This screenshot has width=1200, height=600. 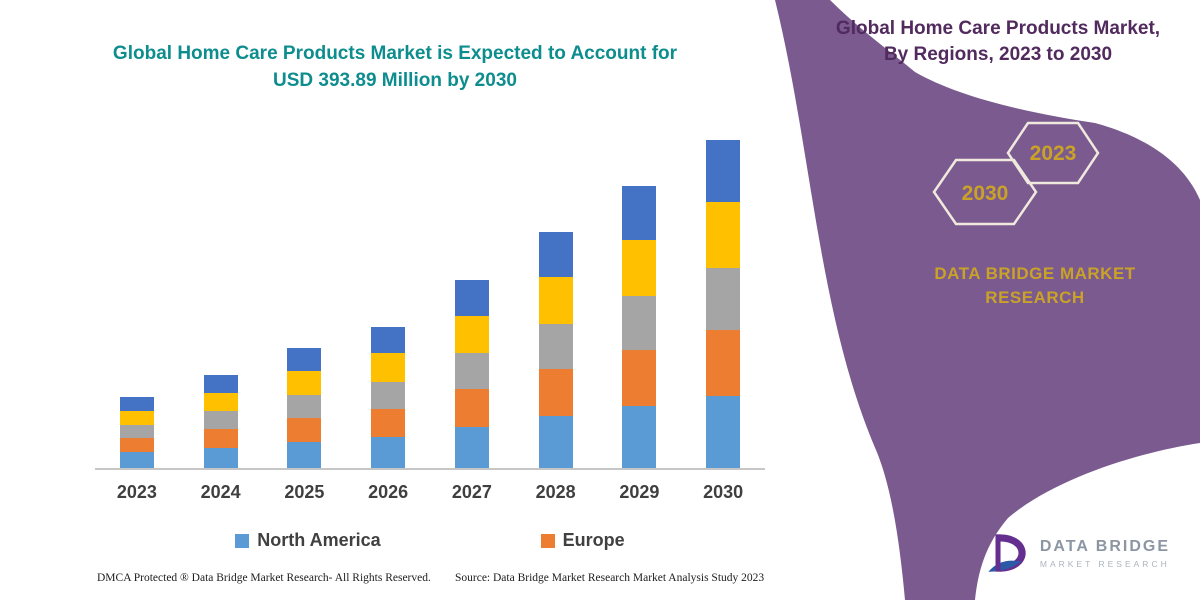 I want to click on bar-segment-north-america-2024, so click(x=220, y=457).